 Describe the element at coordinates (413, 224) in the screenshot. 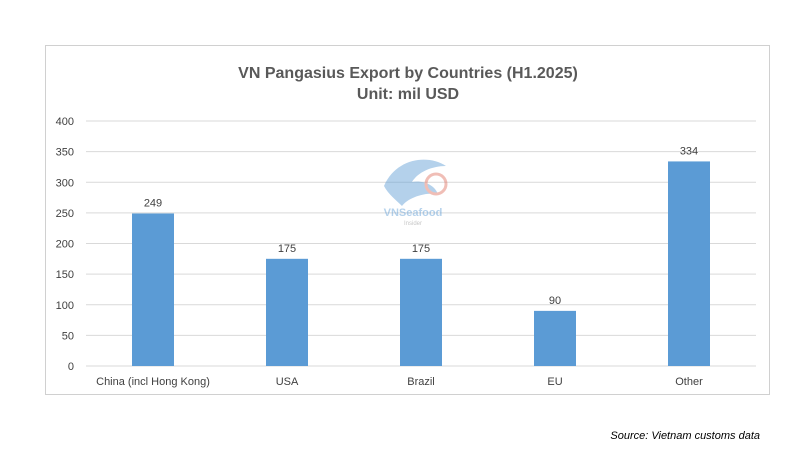

I see `watermark-subtext: Insider` at that location.